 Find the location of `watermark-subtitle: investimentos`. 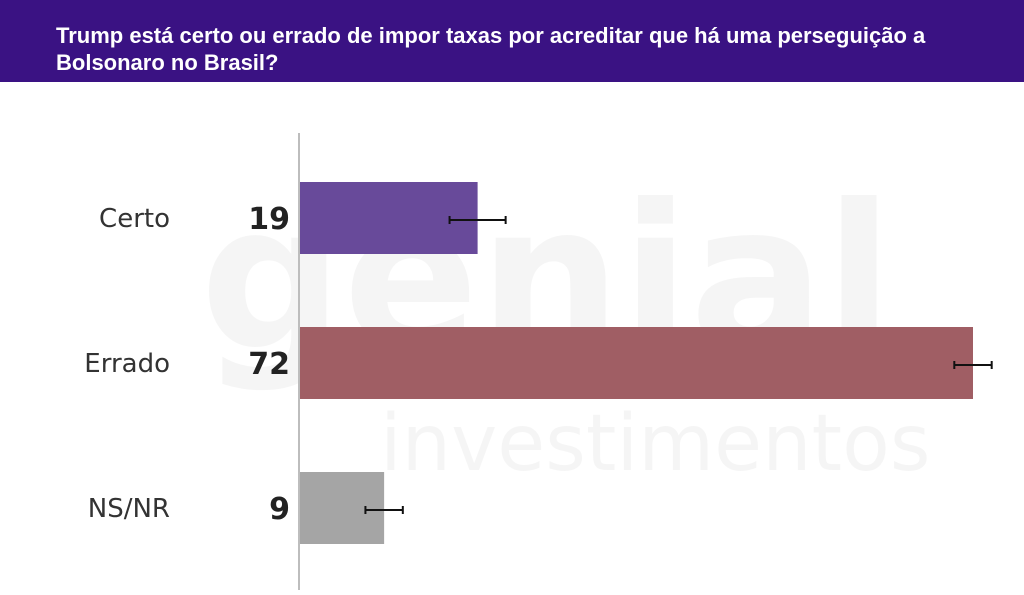

watermark-subtitle: investimentos is located at coordinates (655, 444).